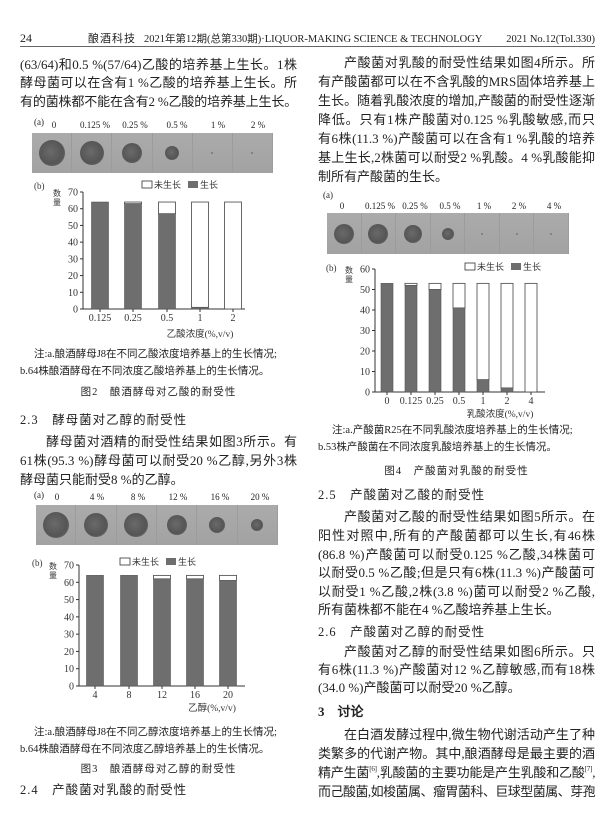 The width and height of the screenshot is (614, 821). Describe the element at coordinates (258, 125) in the screenshot. I see `figure2-concentration-label: 2 %` at that location.